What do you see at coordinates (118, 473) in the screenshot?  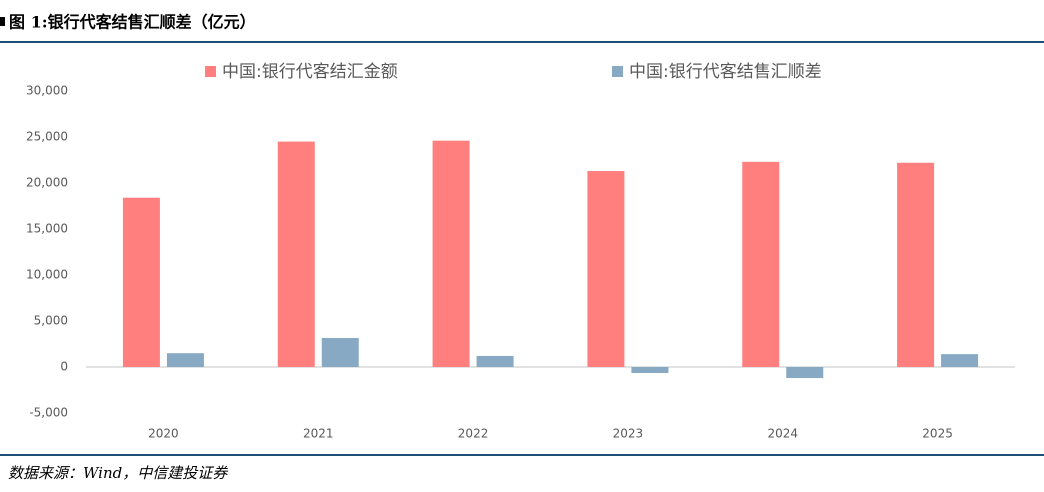 I see `source-note: 数据来源：Wind，中信建投证券` at bounding box center [118, 473].